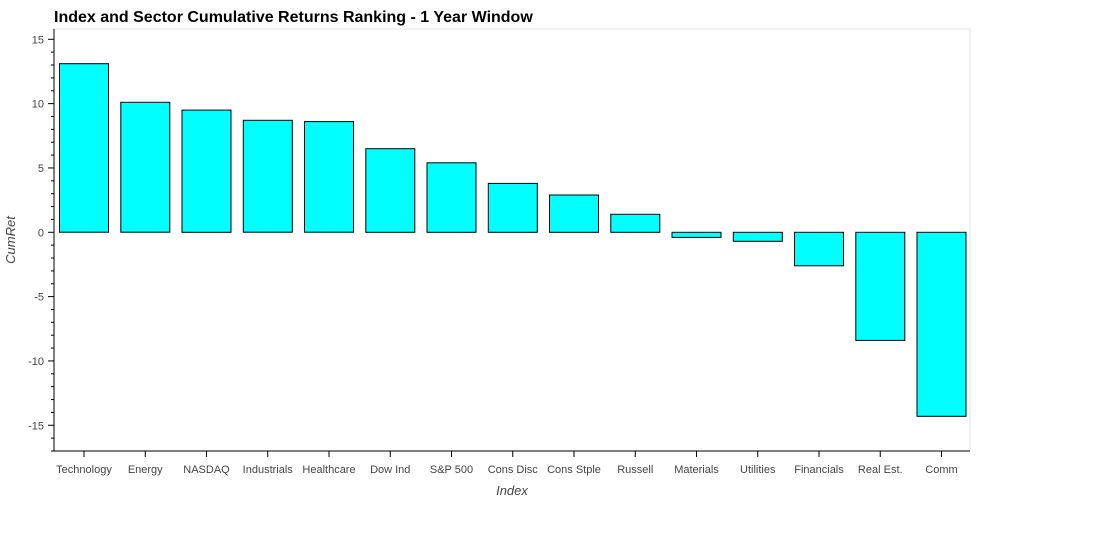  I want to click on x-tick-label: Healthcare, so click(328, 470).